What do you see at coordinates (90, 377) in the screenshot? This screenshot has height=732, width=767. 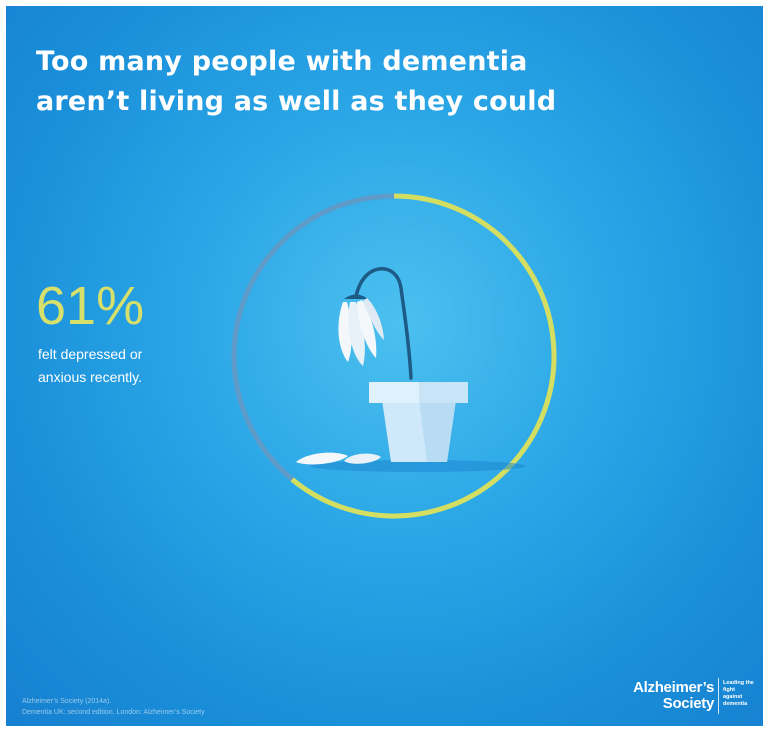 I see `stat-caption-line-2: anxious recently.` at bounding box center [90, 377].